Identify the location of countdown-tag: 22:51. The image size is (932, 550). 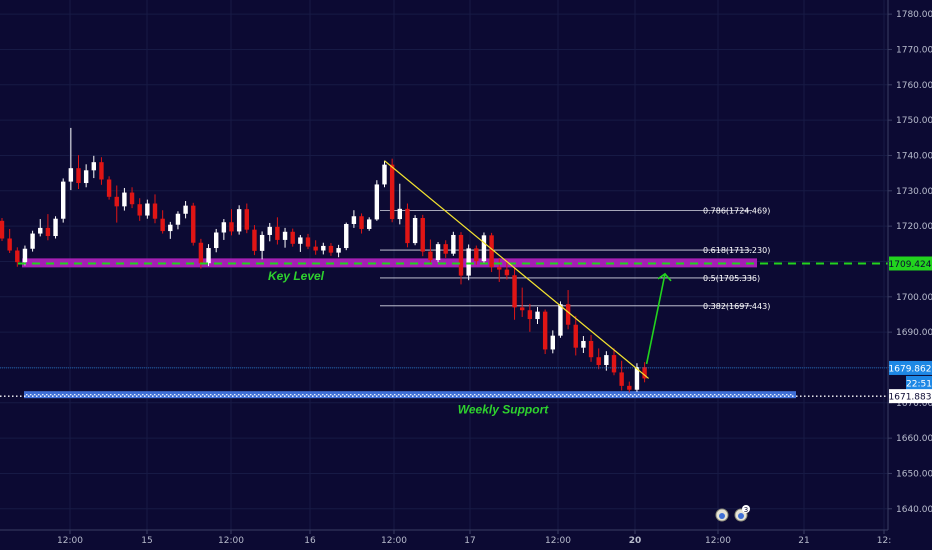
(919, 382).